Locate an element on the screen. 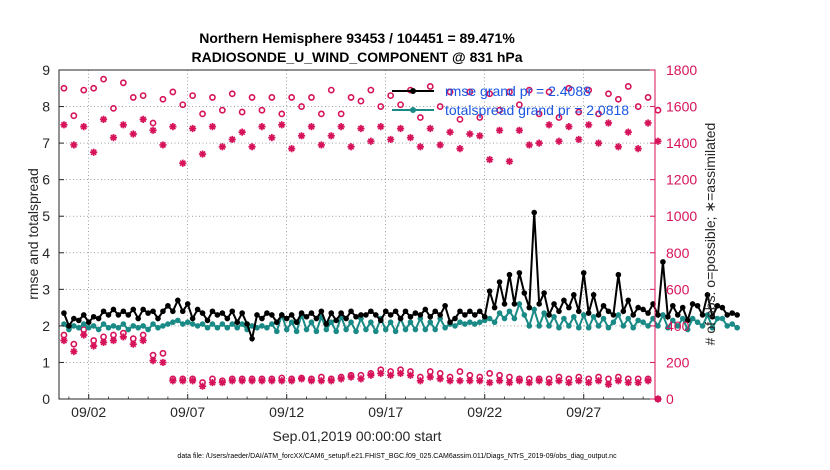 This screenshot has width=830, height=470. y-right-ticks: 0 200 400 600 800 1000 1200 1400 1600 1800 is located at coordinates (673, 234).